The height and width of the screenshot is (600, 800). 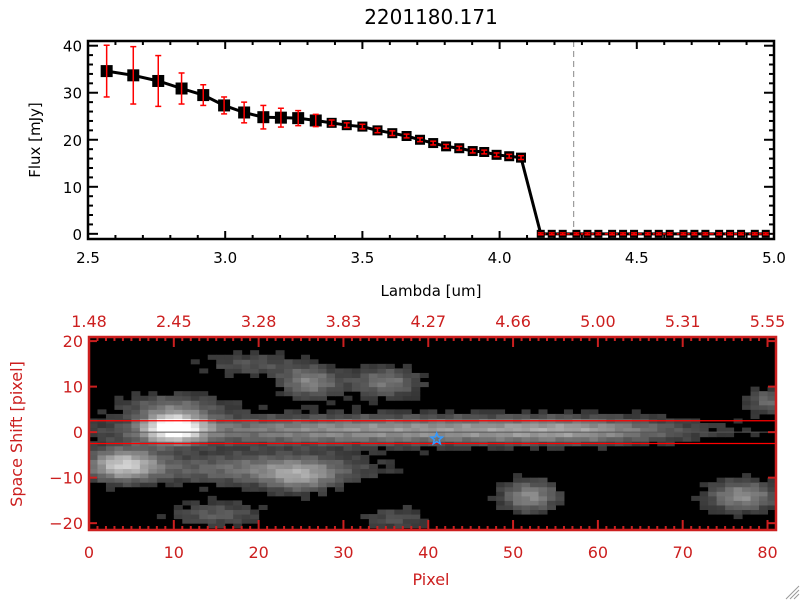 What do you see at coordinates (78, 432) in the screenshot?
I see `y-tick-label: 0` at bounding box center [78, 432].